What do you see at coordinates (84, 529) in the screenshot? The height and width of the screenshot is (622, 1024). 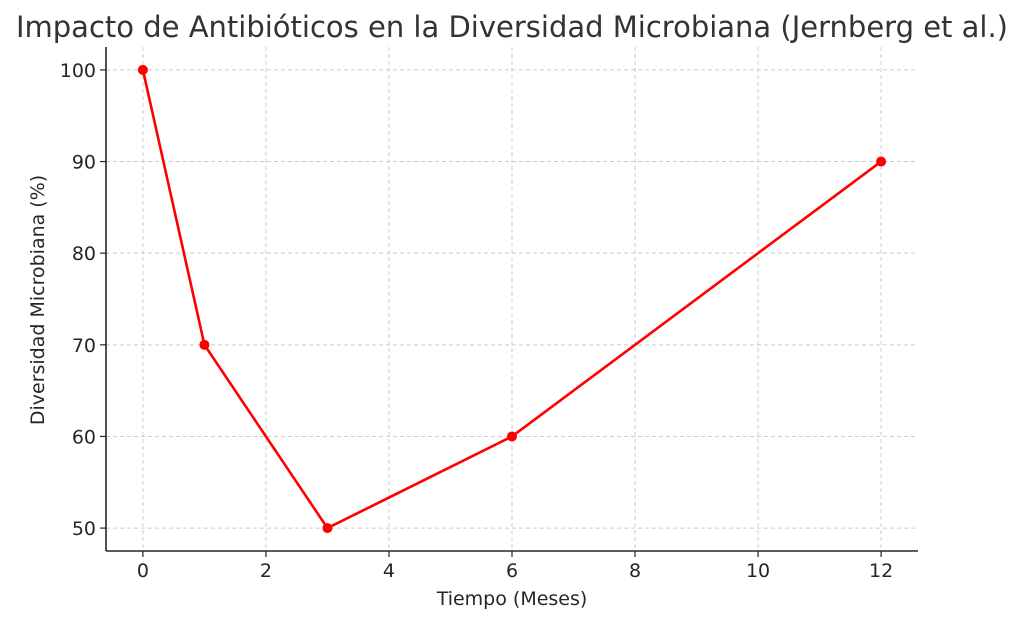 I see `y-tick-label: 50` at bounding box center [84, 529].